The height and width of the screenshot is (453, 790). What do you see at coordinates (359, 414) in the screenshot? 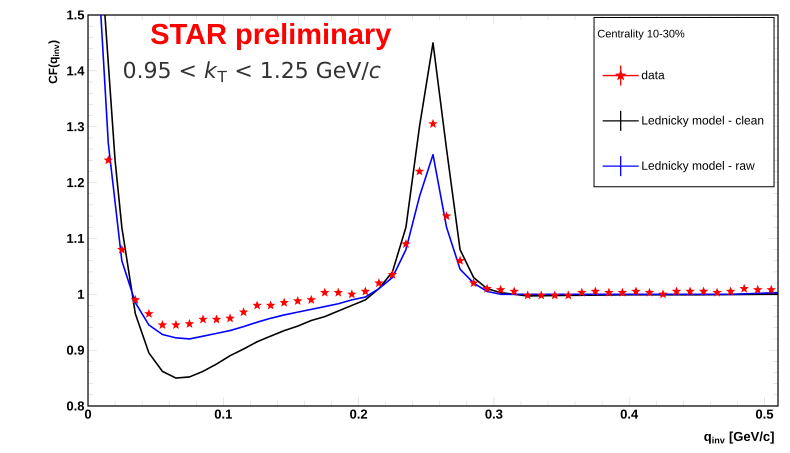
I see `x-tick-label: 0.2` at bounding box center [359, 414].